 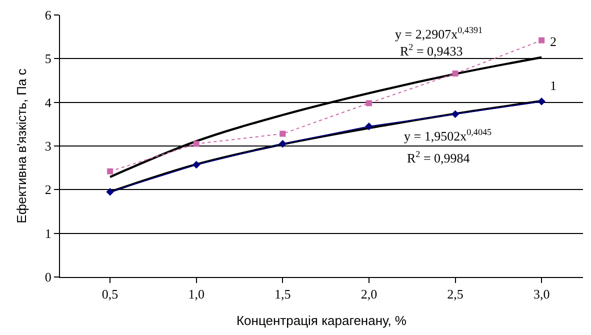 What do you see at coordinates (48, 15) in the screenshot?
I see `y-tick-label: 6` at bounding box center [48, 15].